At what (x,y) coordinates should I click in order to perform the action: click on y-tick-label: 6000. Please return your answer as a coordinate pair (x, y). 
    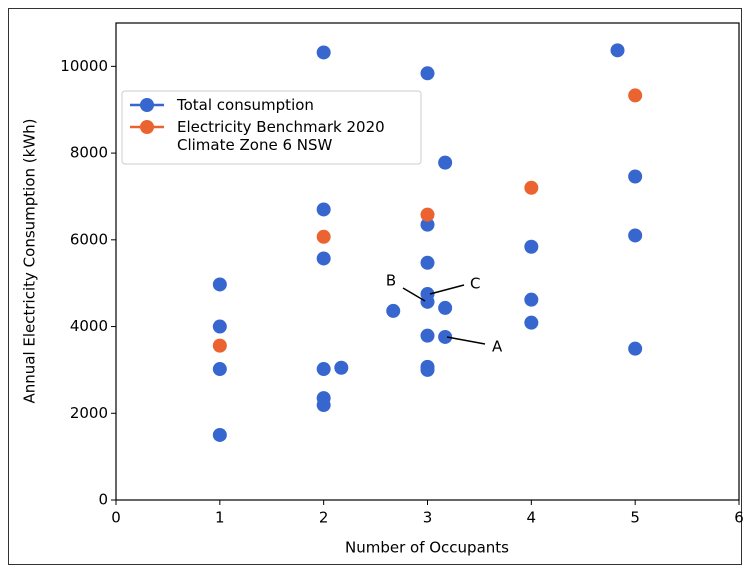
    Looking at the image, I should click on (89, 239).